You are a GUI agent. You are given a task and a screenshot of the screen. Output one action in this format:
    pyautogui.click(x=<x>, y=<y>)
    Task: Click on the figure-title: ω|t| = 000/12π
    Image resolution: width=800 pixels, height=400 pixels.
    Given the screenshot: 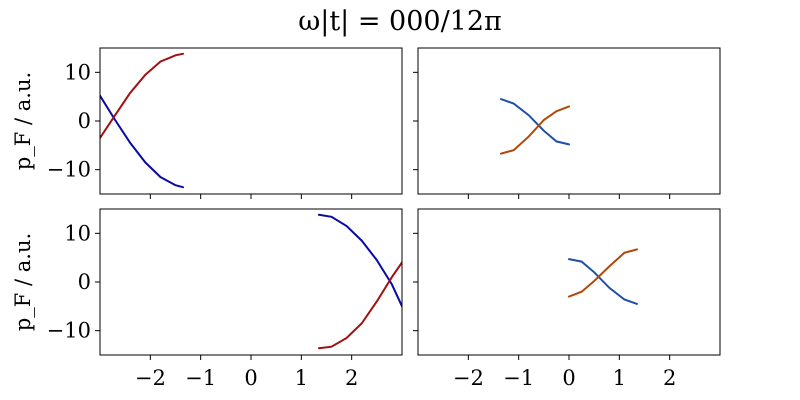 What is the action you would take?
    pyautogui.click(x=400, y=21)
    